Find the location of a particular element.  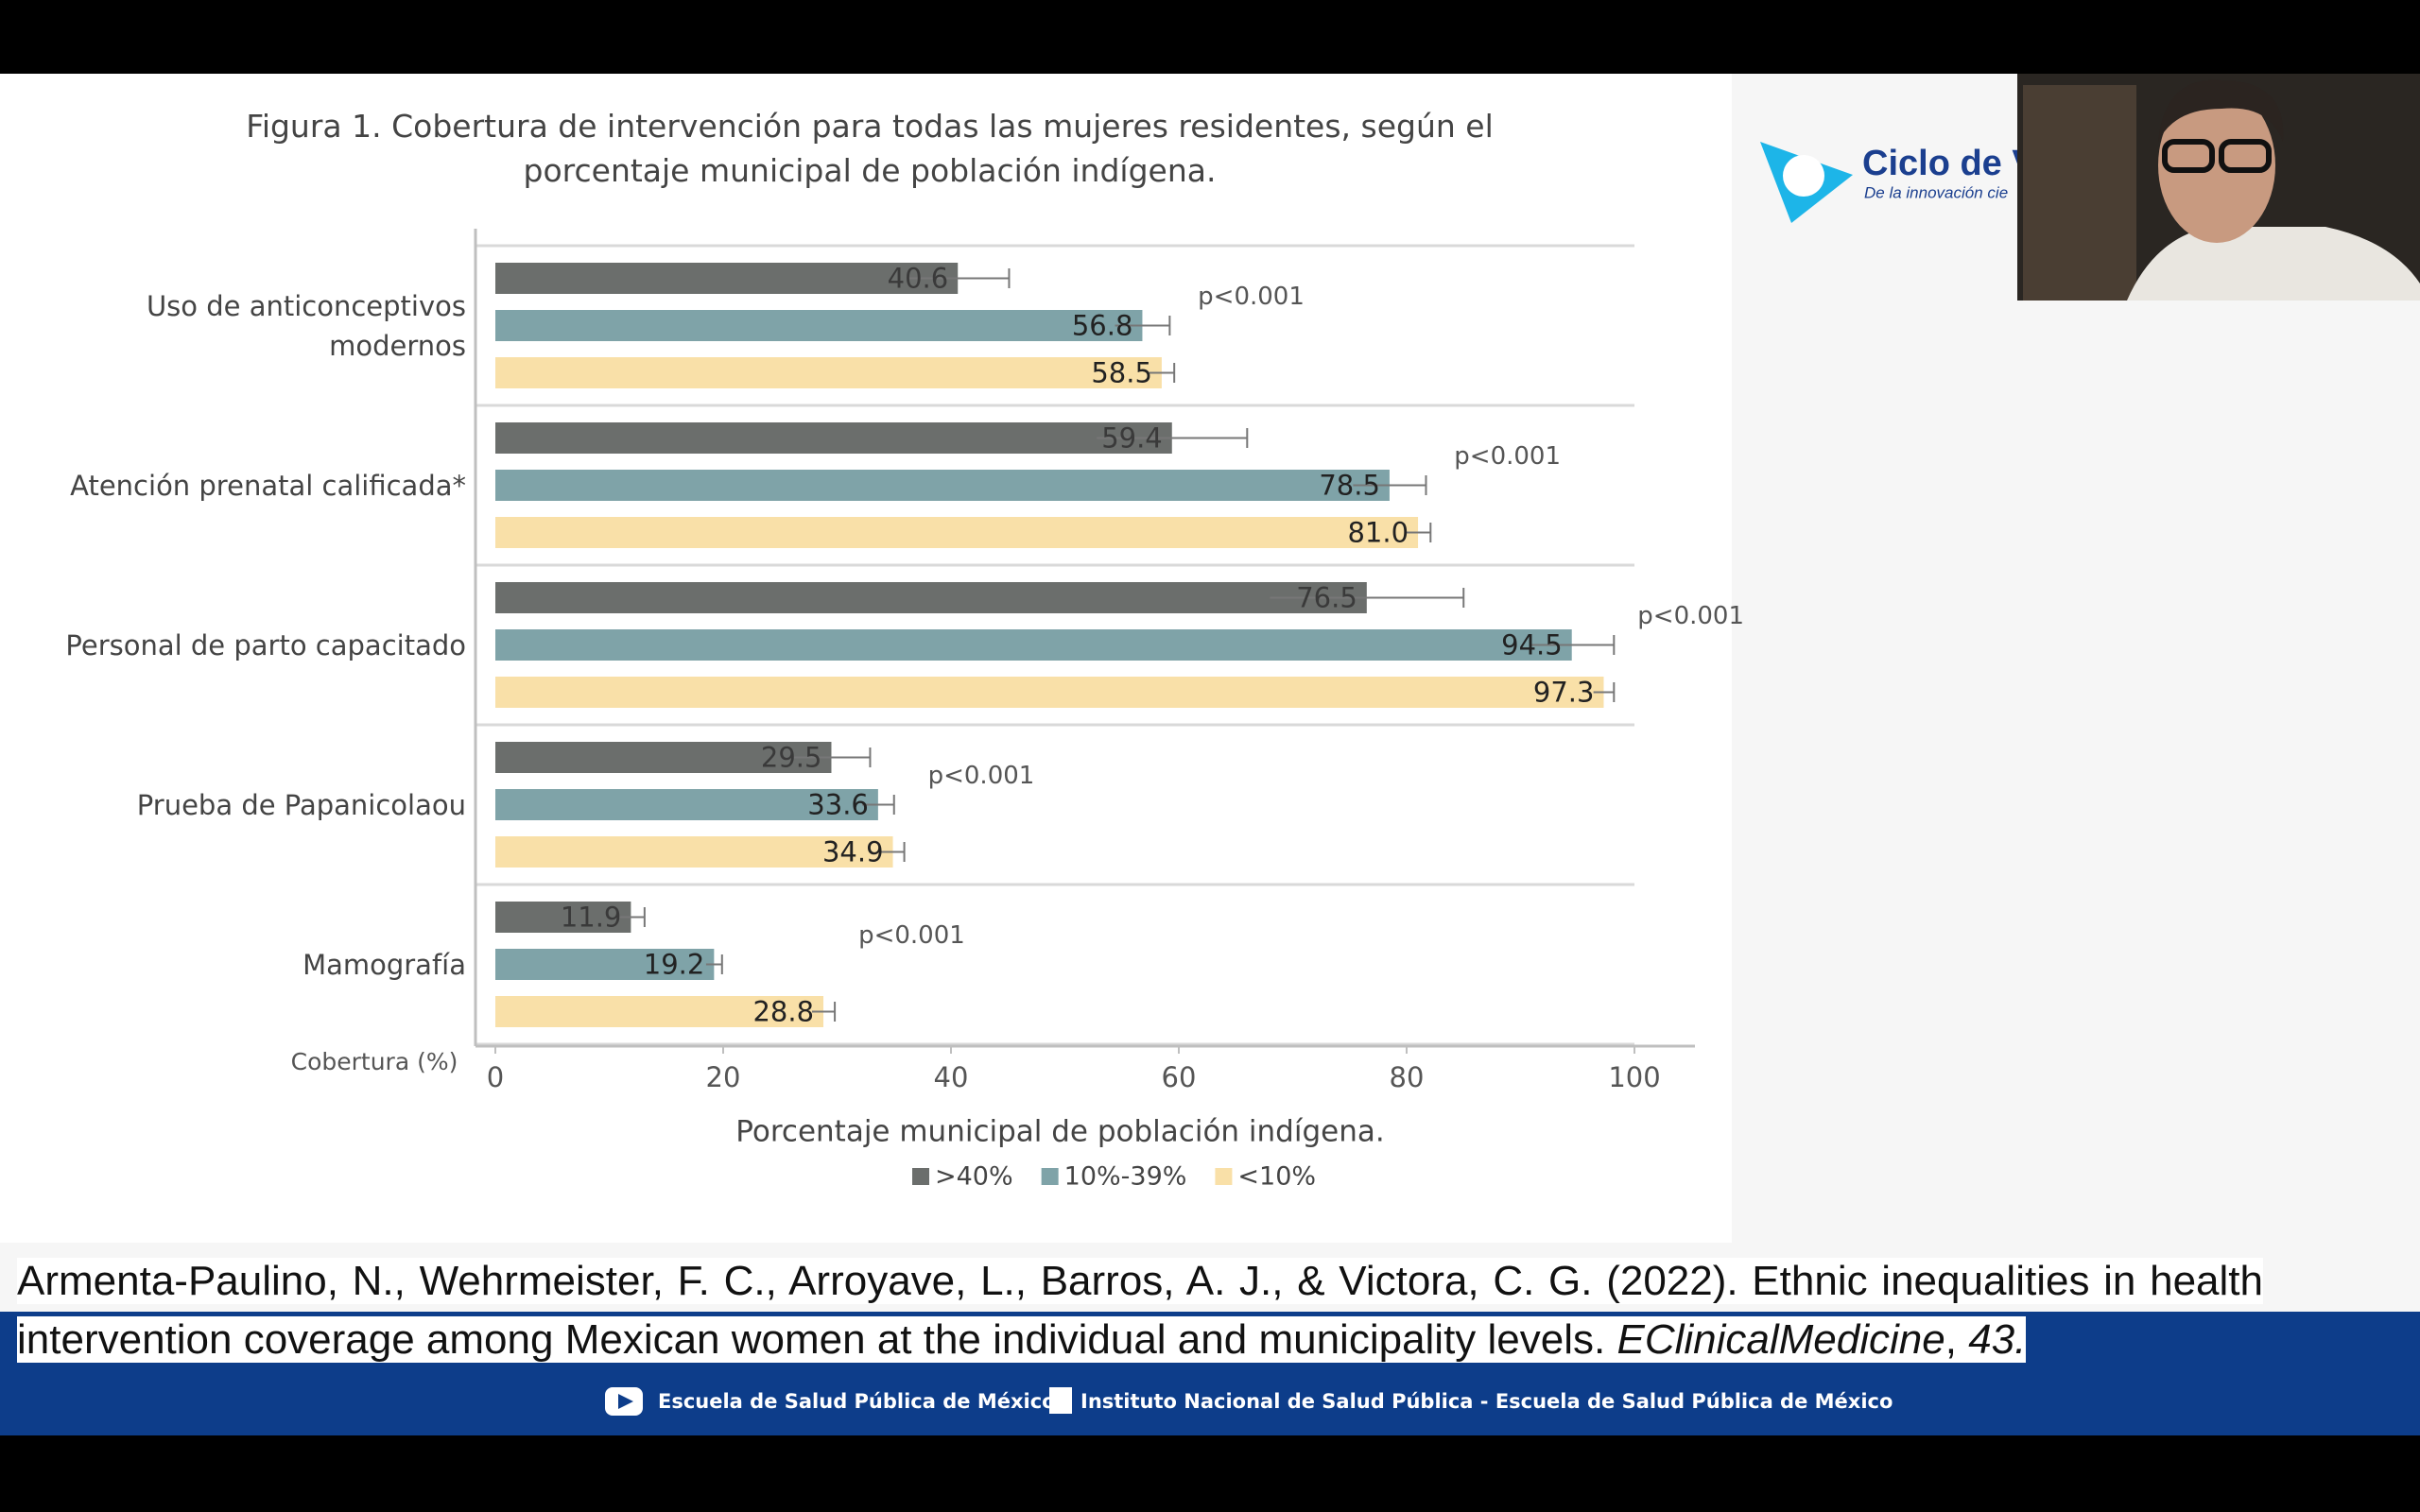

x-tick-label: 80 is located at coordinates (1407, 1077).